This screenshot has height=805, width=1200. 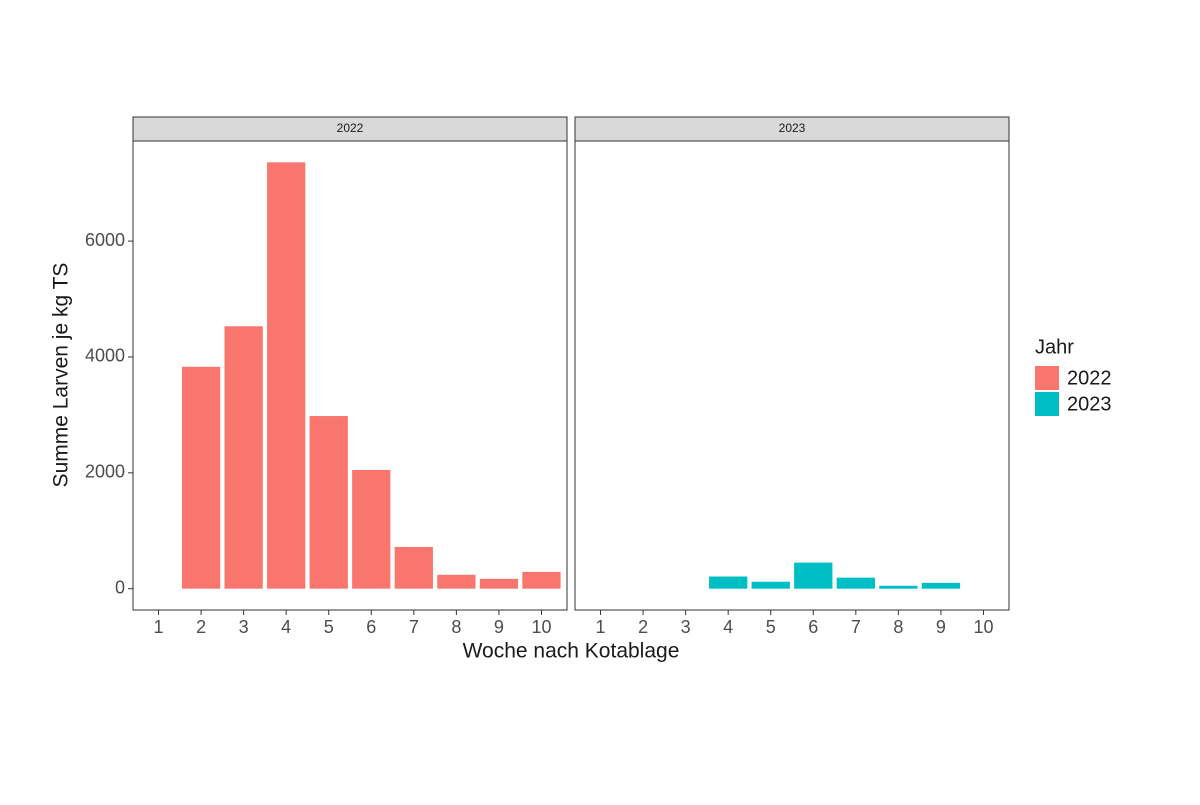 I want to click on facet-label: 2022, so click(x=350, y=128).